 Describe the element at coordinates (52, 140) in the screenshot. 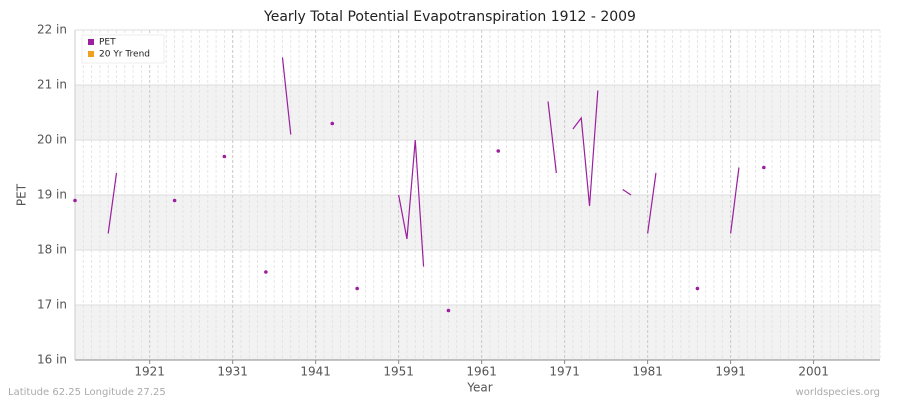

I see `y-tick-label: 20 in` at that location.